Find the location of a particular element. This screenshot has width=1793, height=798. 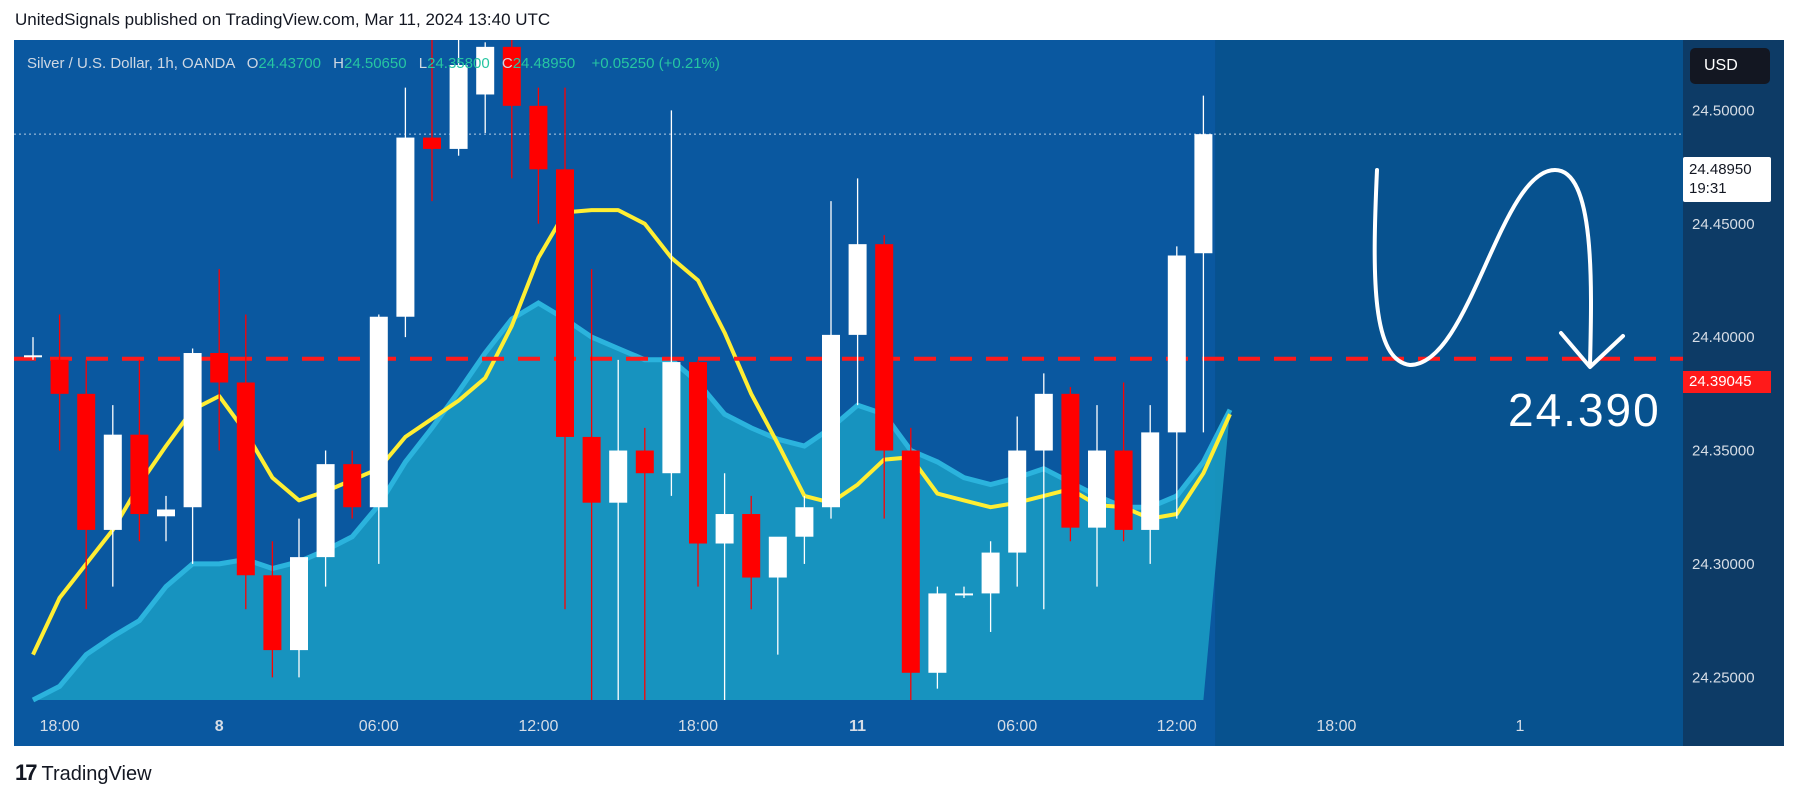

open-label: O is located at coordinates (252, 63).